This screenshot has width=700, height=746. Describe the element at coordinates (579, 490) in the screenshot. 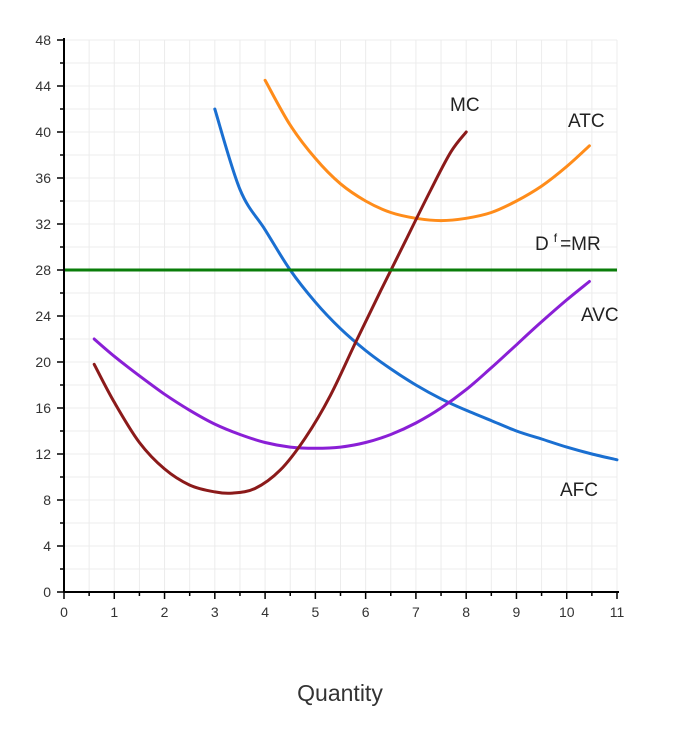

I see `afc-label: AFC` at that location.